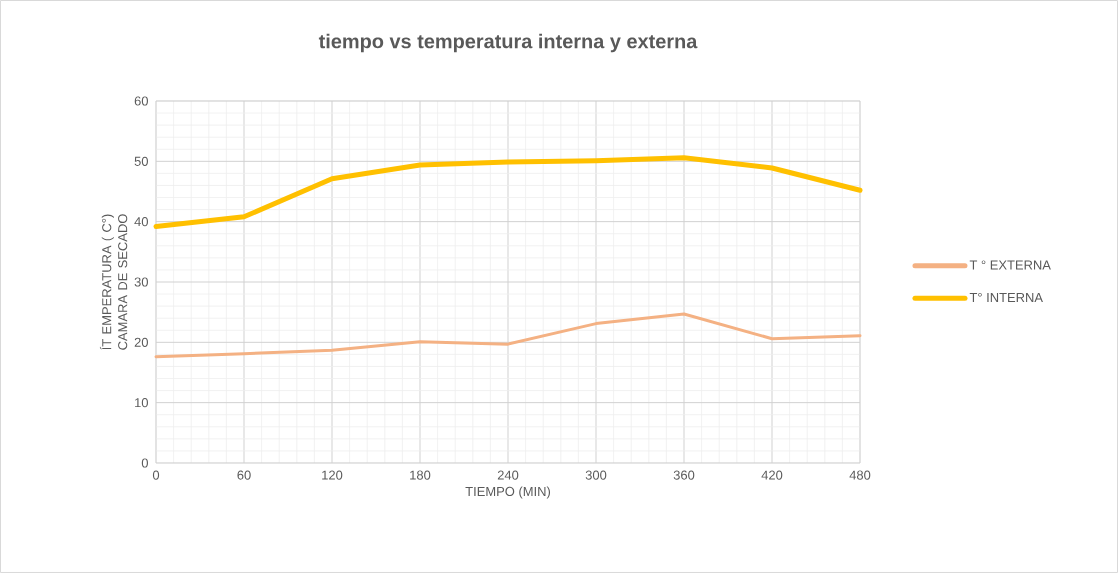  What do you see at coordinates (508, 475) in the screenshot?
I see `x-tick-label: 240` at bounding box center [508, 475].